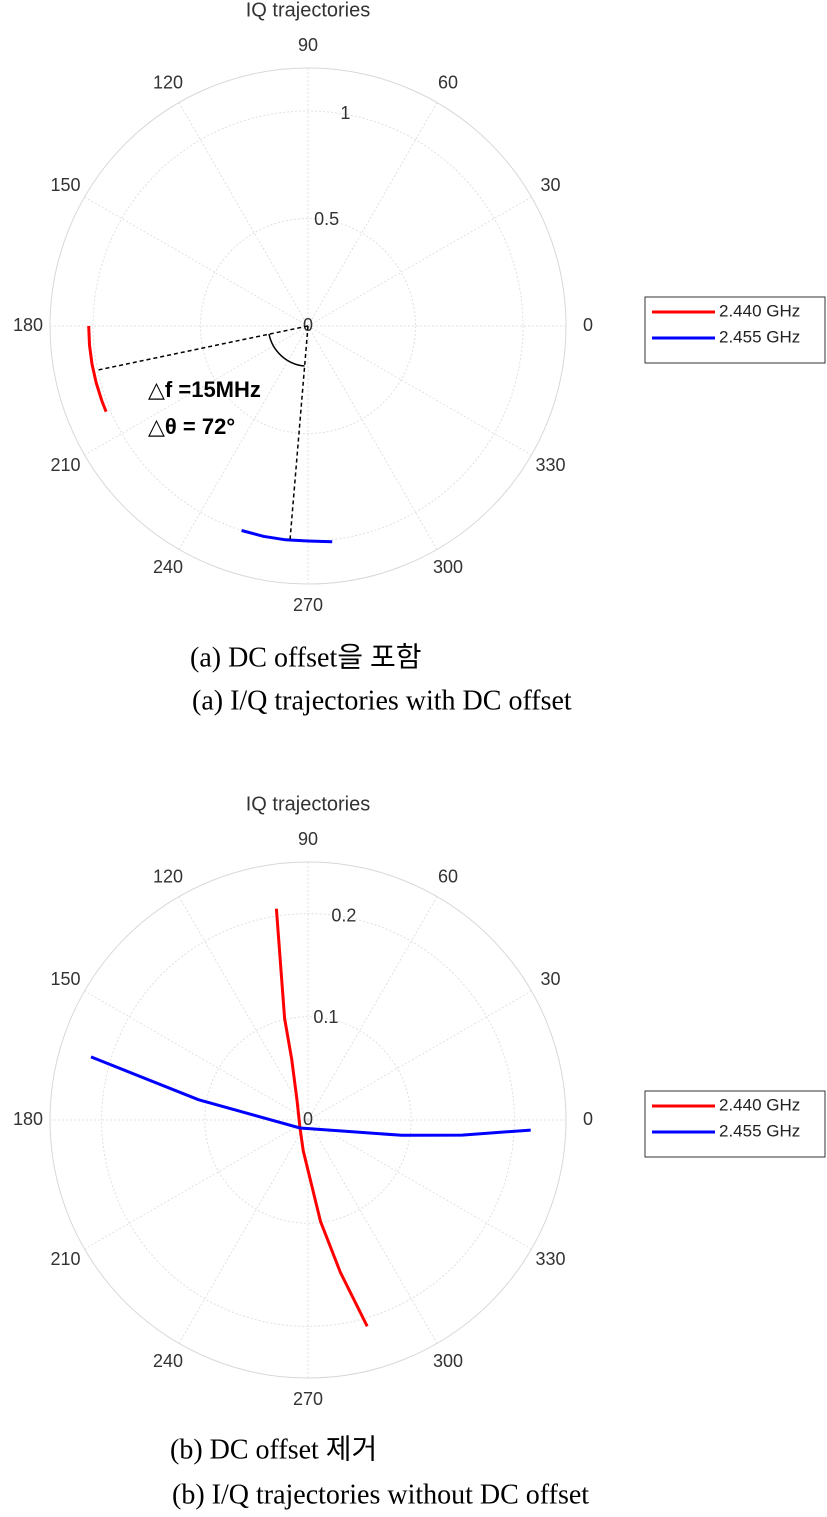 The height and width of the screenshot is (1517, 827). I want to click on annotation-guides, so click(203, 433).